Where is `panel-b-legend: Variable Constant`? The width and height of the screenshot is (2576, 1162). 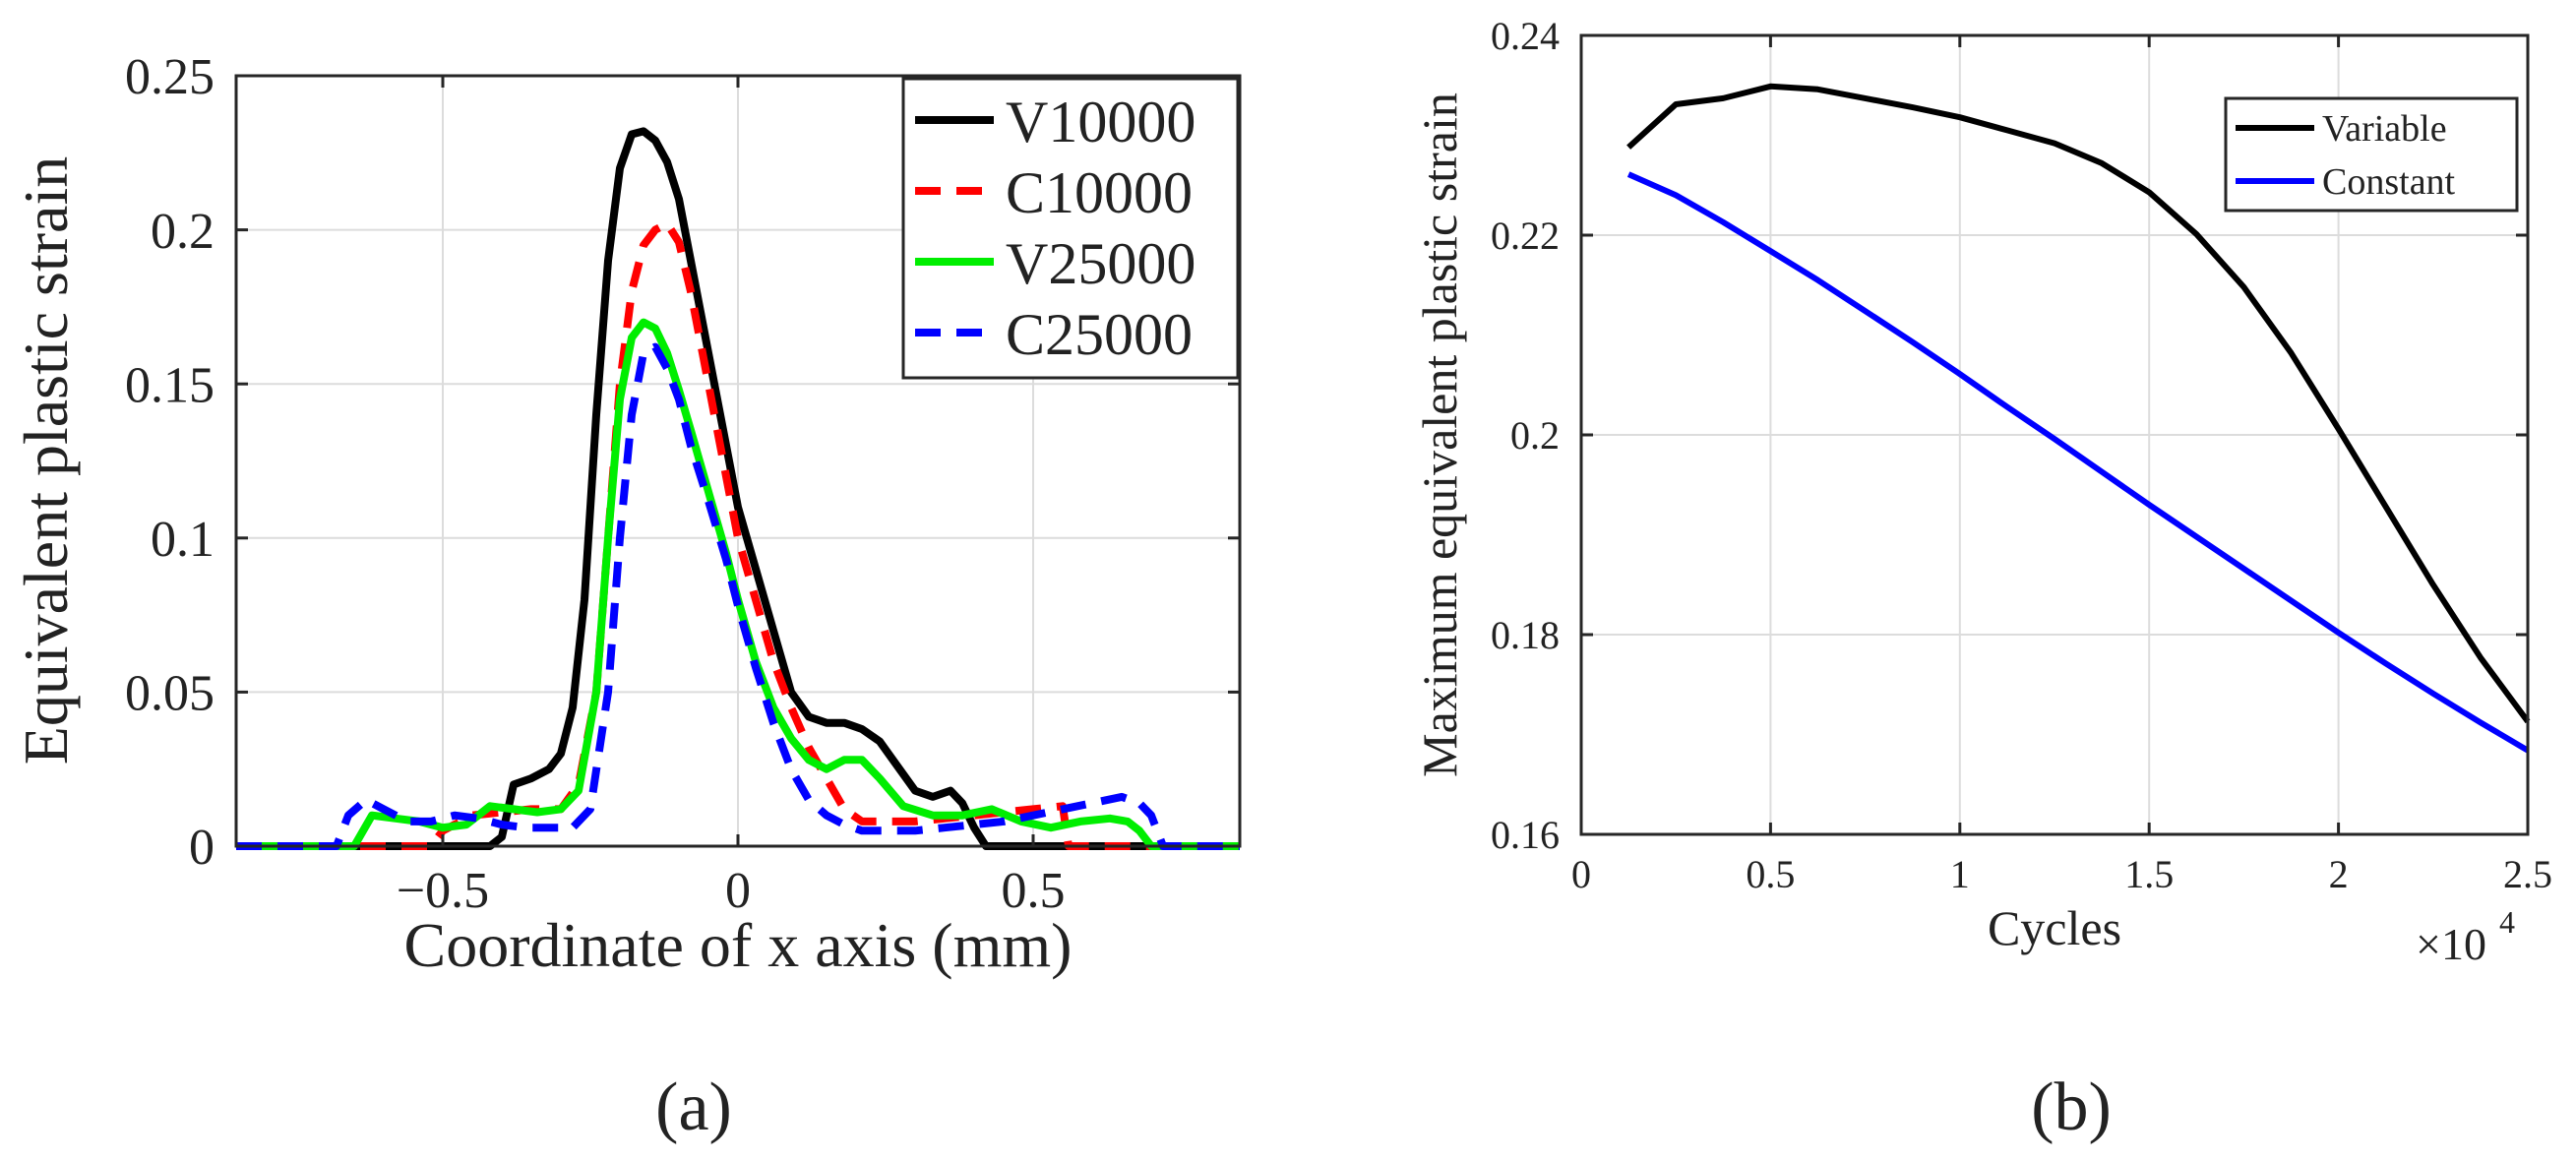
panel-b-legend: Variable Constant is located at coordinates (2371, 154).